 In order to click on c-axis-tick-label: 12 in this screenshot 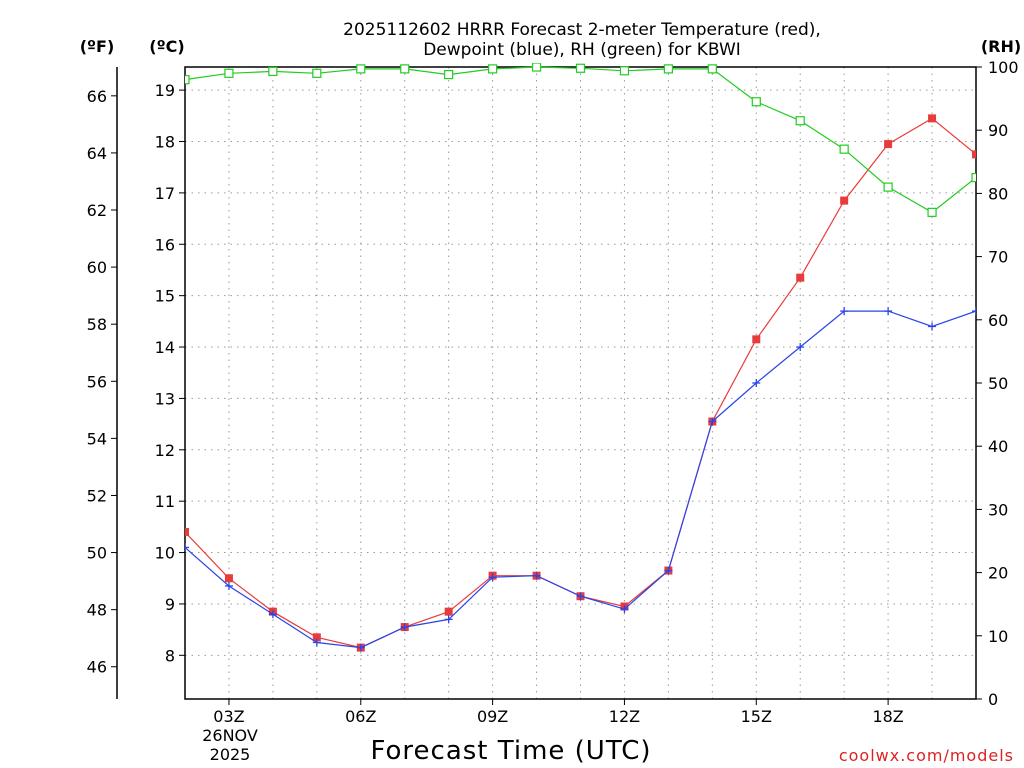, I will do `click(165, 450)`.